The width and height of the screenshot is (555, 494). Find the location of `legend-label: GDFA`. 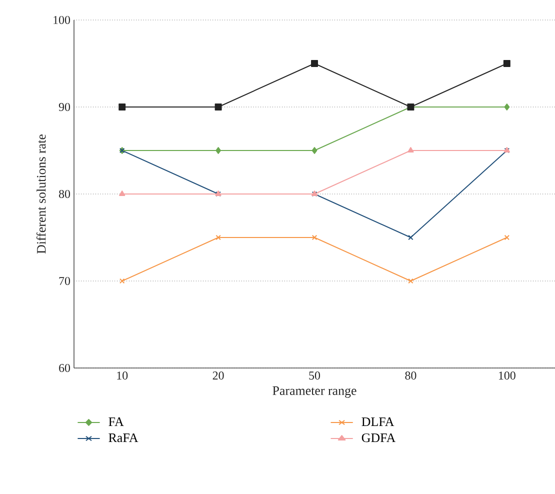

legend-label: GDFA is located at coordinates (379, 437).